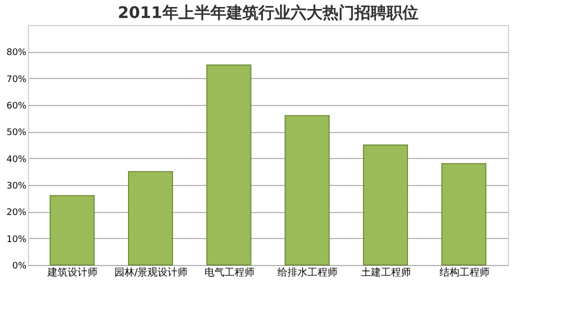  Describe the element at coordinates (308, 272) in the screenshot. I see `x-tick-label: 给排水工程师` at that location.